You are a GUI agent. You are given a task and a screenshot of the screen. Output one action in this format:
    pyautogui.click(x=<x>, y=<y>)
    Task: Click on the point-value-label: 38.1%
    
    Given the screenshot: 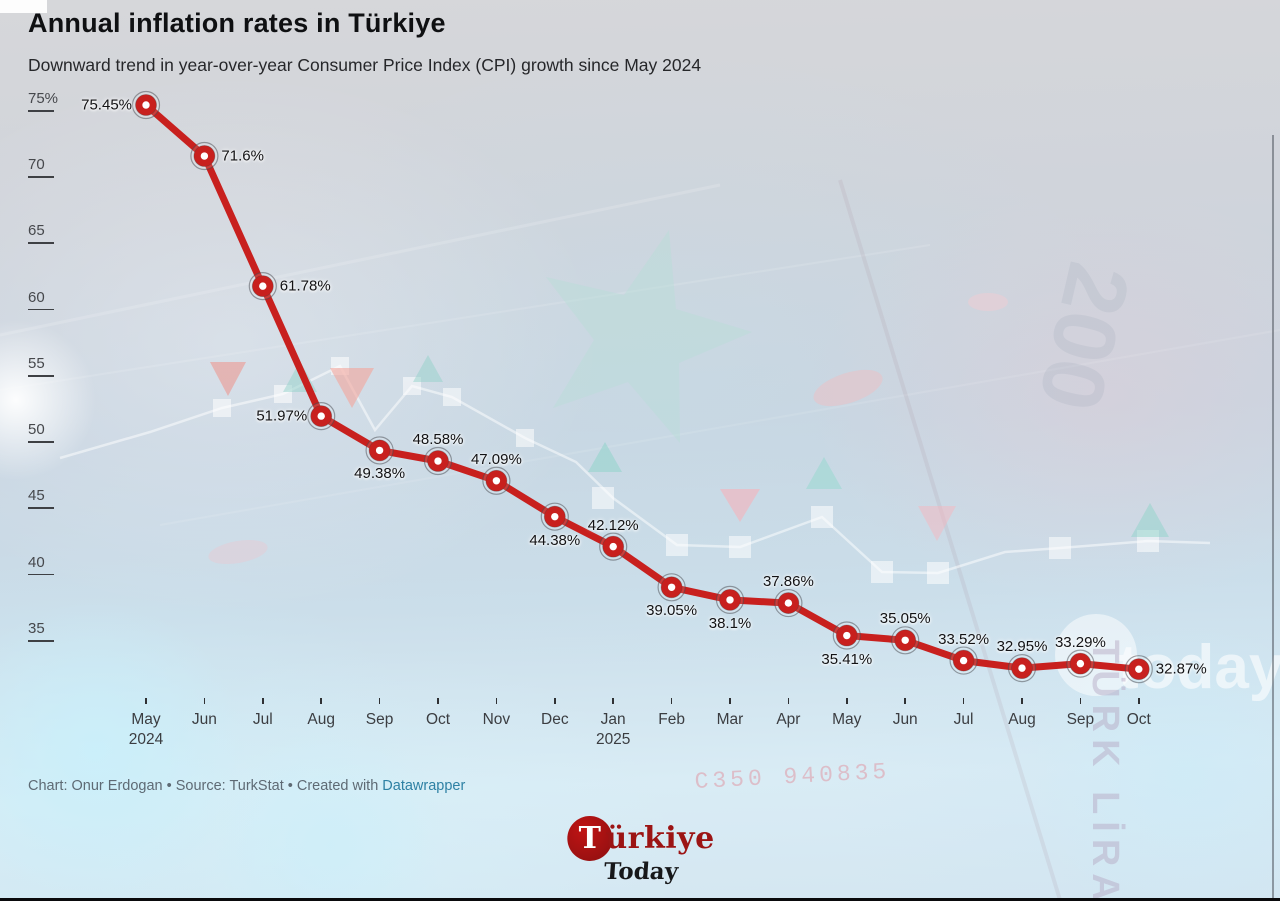 What is the action you would take?
    pyautogui.click(x=730, y=623)
    